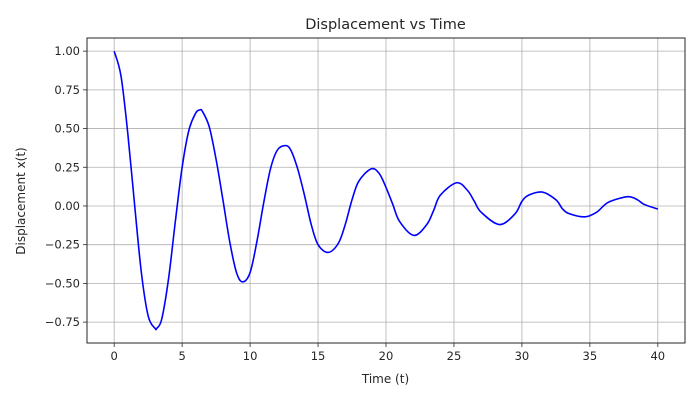  What do you see at coordinates (62, 245) in the screenshot?
I see `y-tick-label: −0.25` at bounding box center [62, 245].